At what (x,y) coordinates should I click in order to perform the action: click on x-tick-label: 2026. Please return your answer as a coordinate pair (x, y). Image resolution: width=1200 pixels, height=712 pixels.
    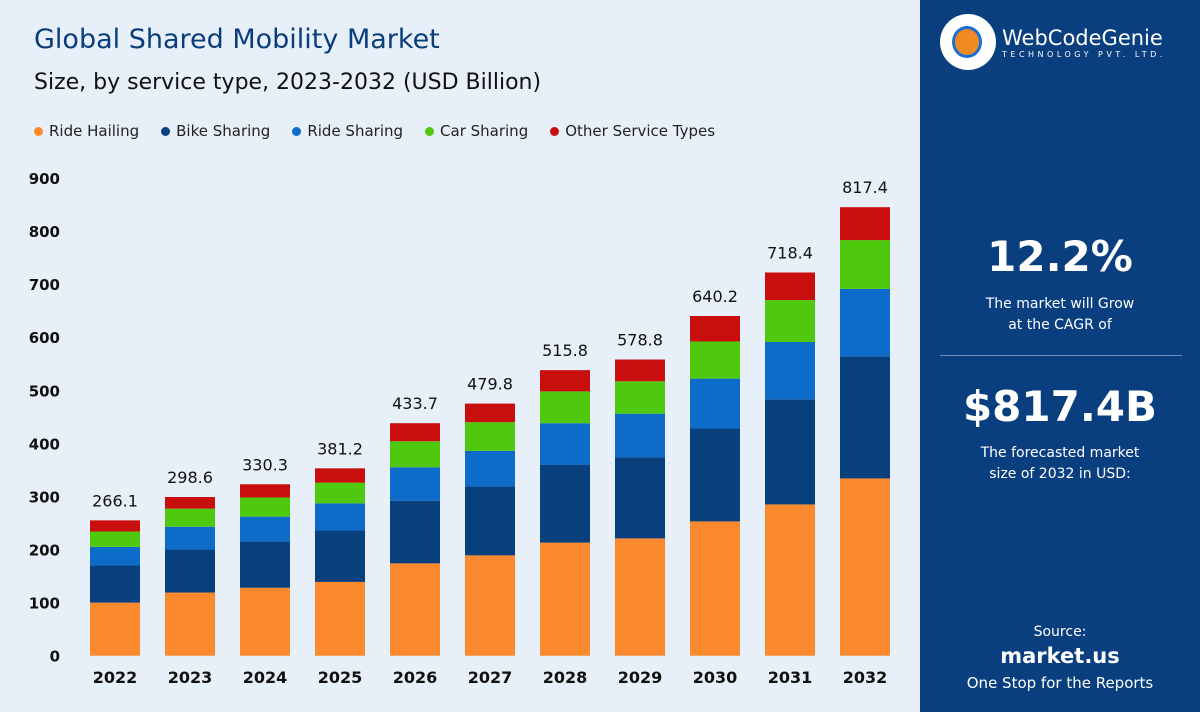
    Looking at the image, I should click on (415, 677).